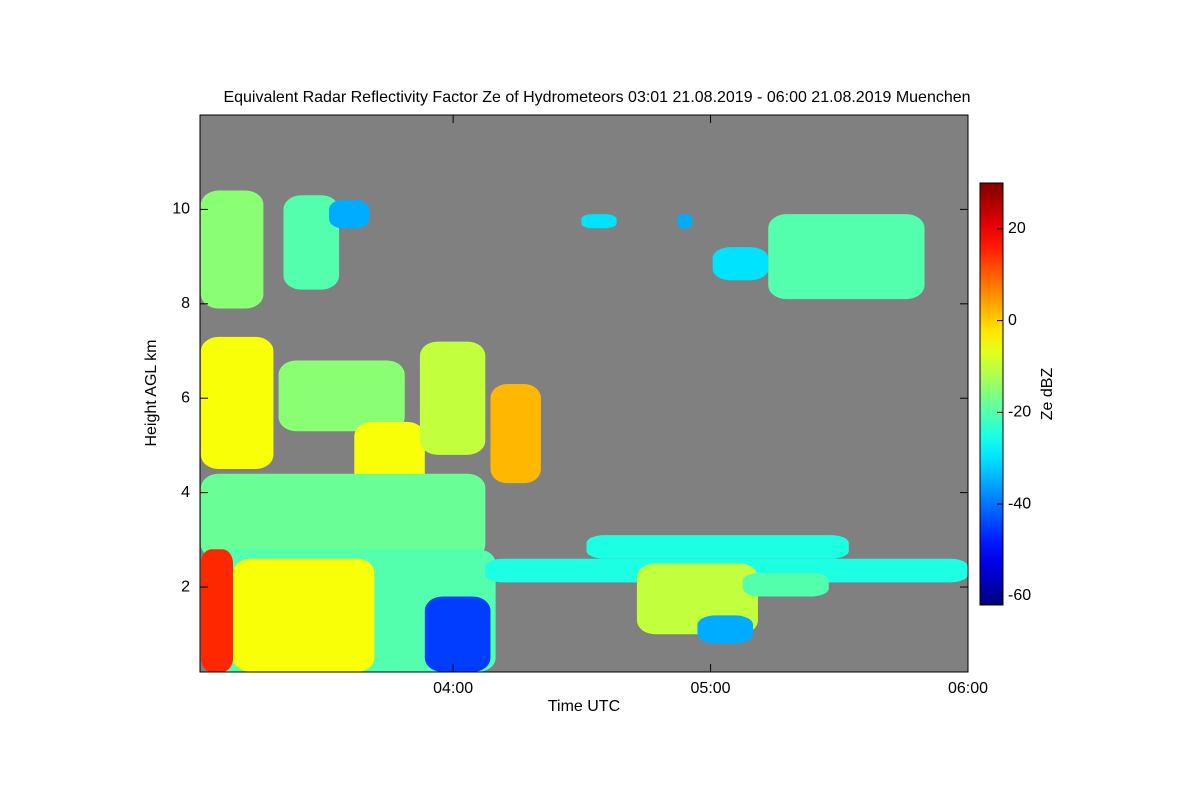 The height and width of the screenshot is (800, 1200). I want to click on colorbar-tick-label: -20, so click(1019, 412).